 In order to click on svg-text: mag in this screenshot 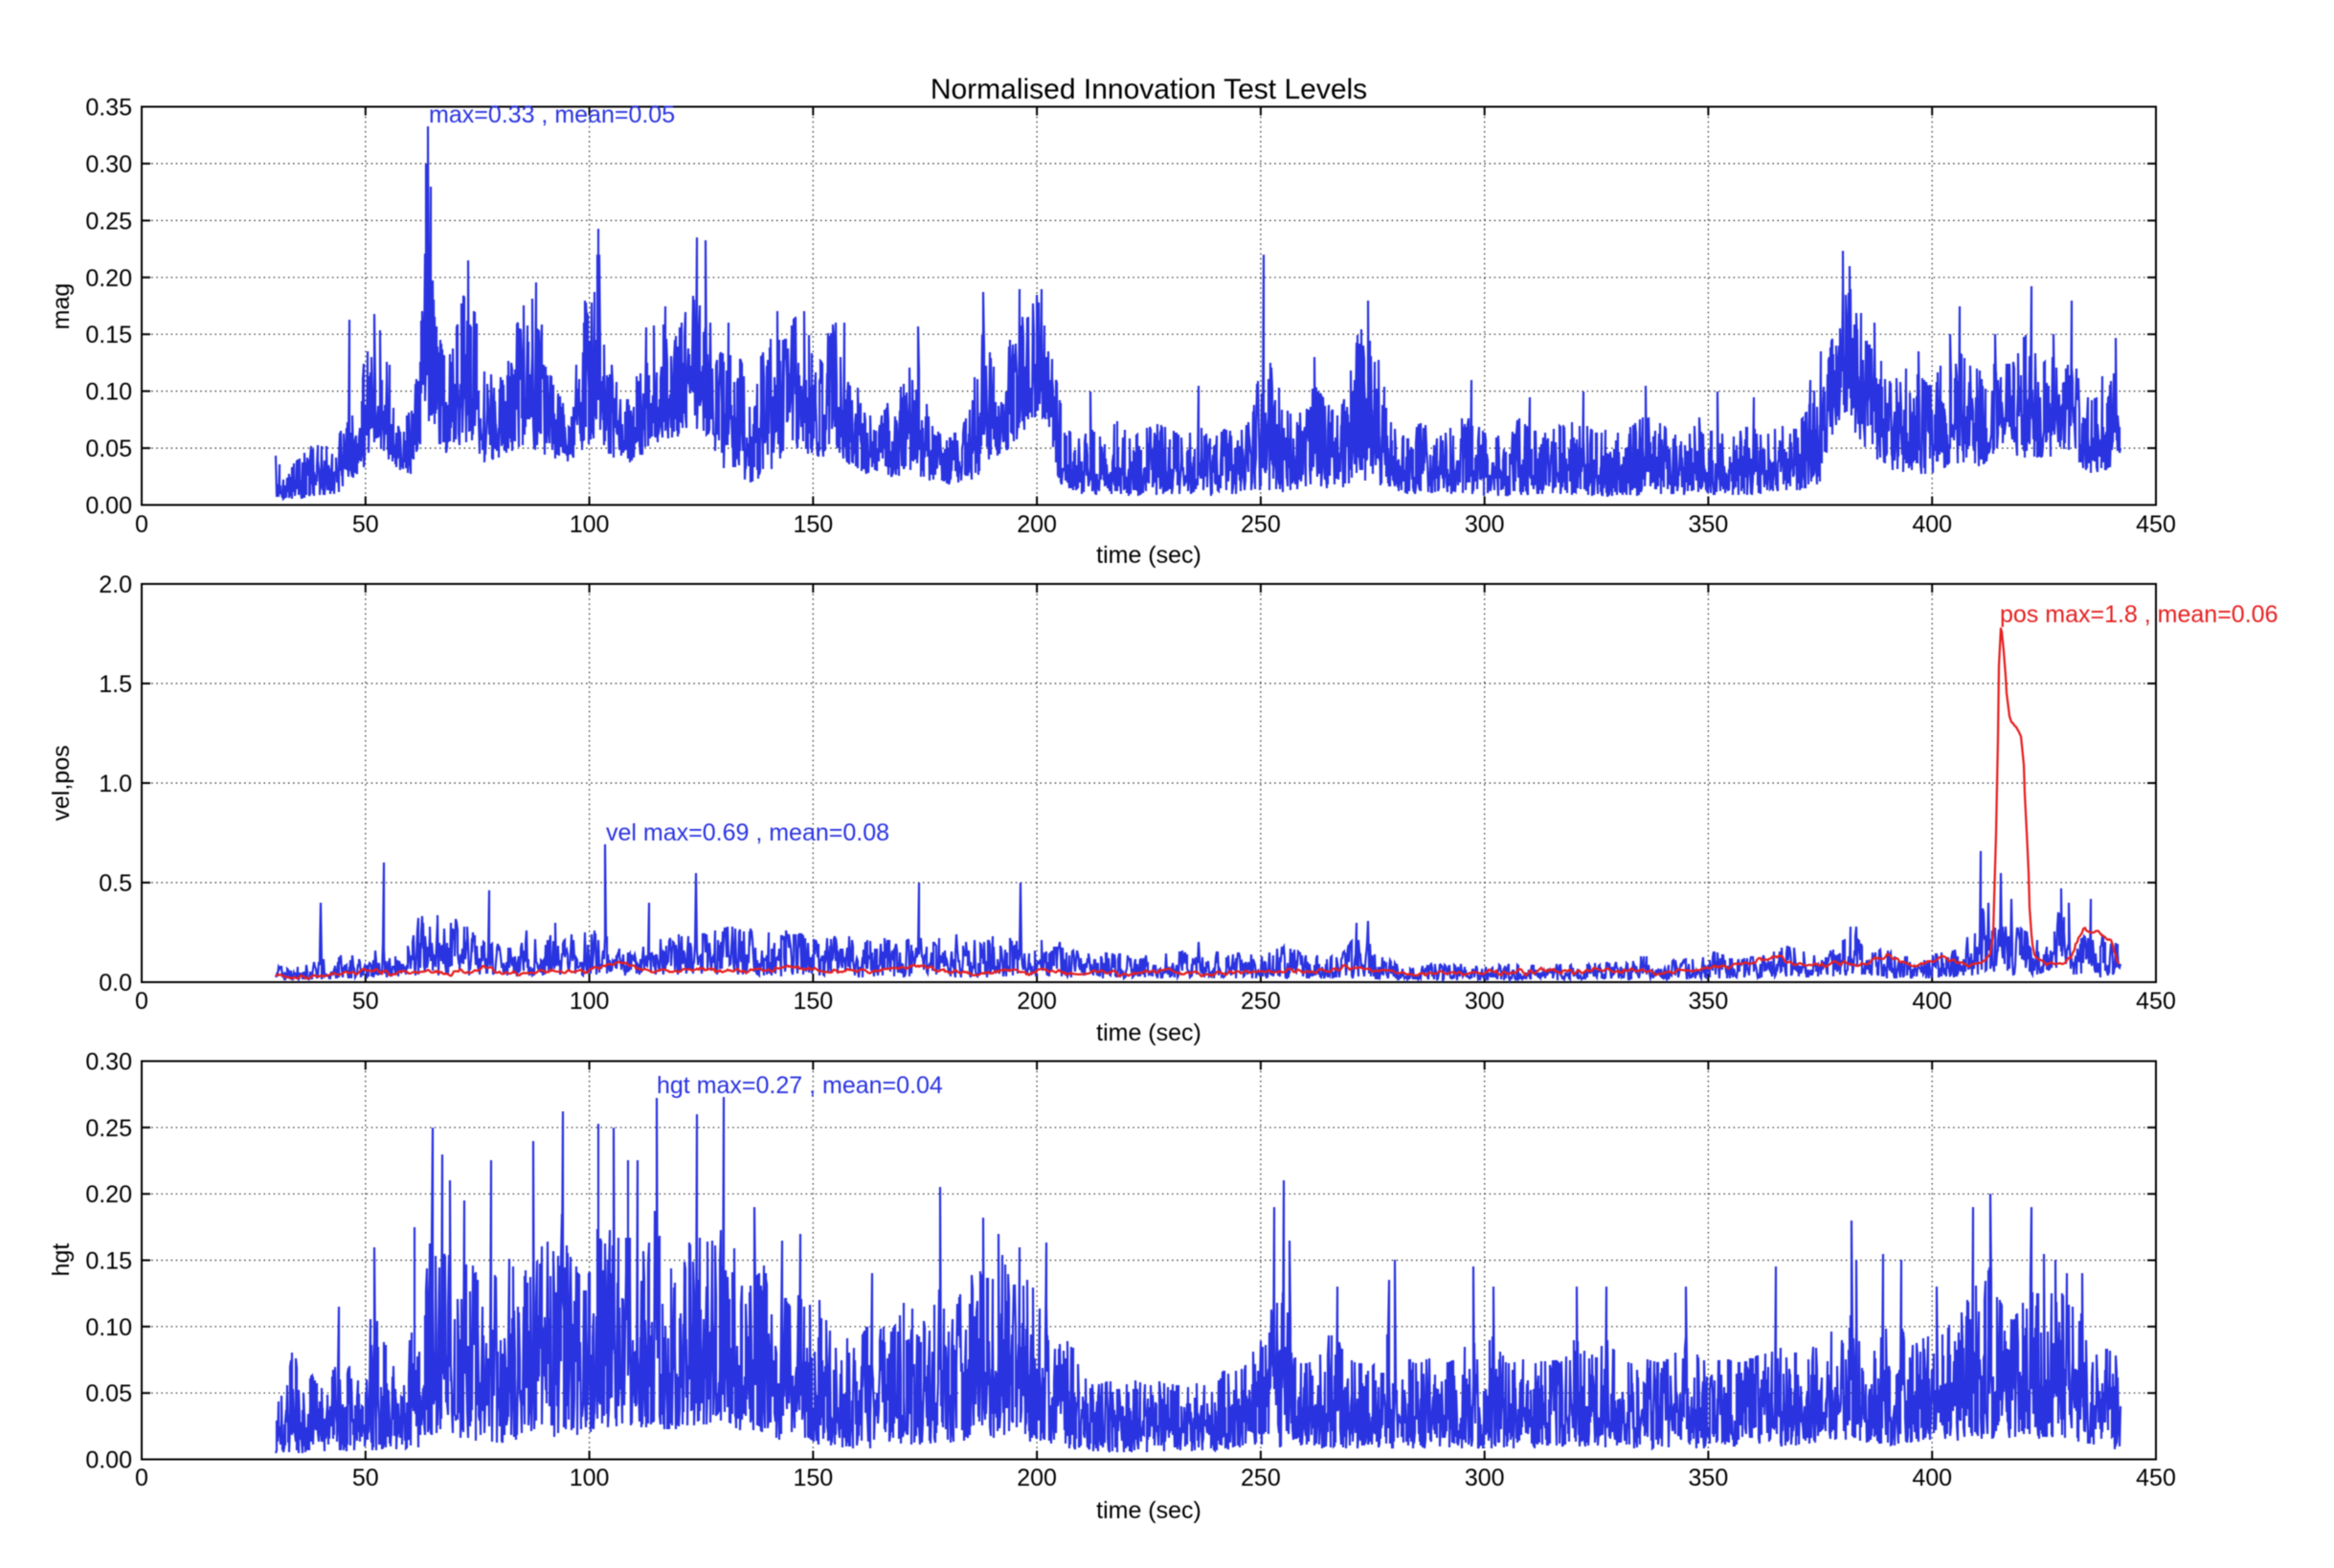, I will do `click(61, 306)`.